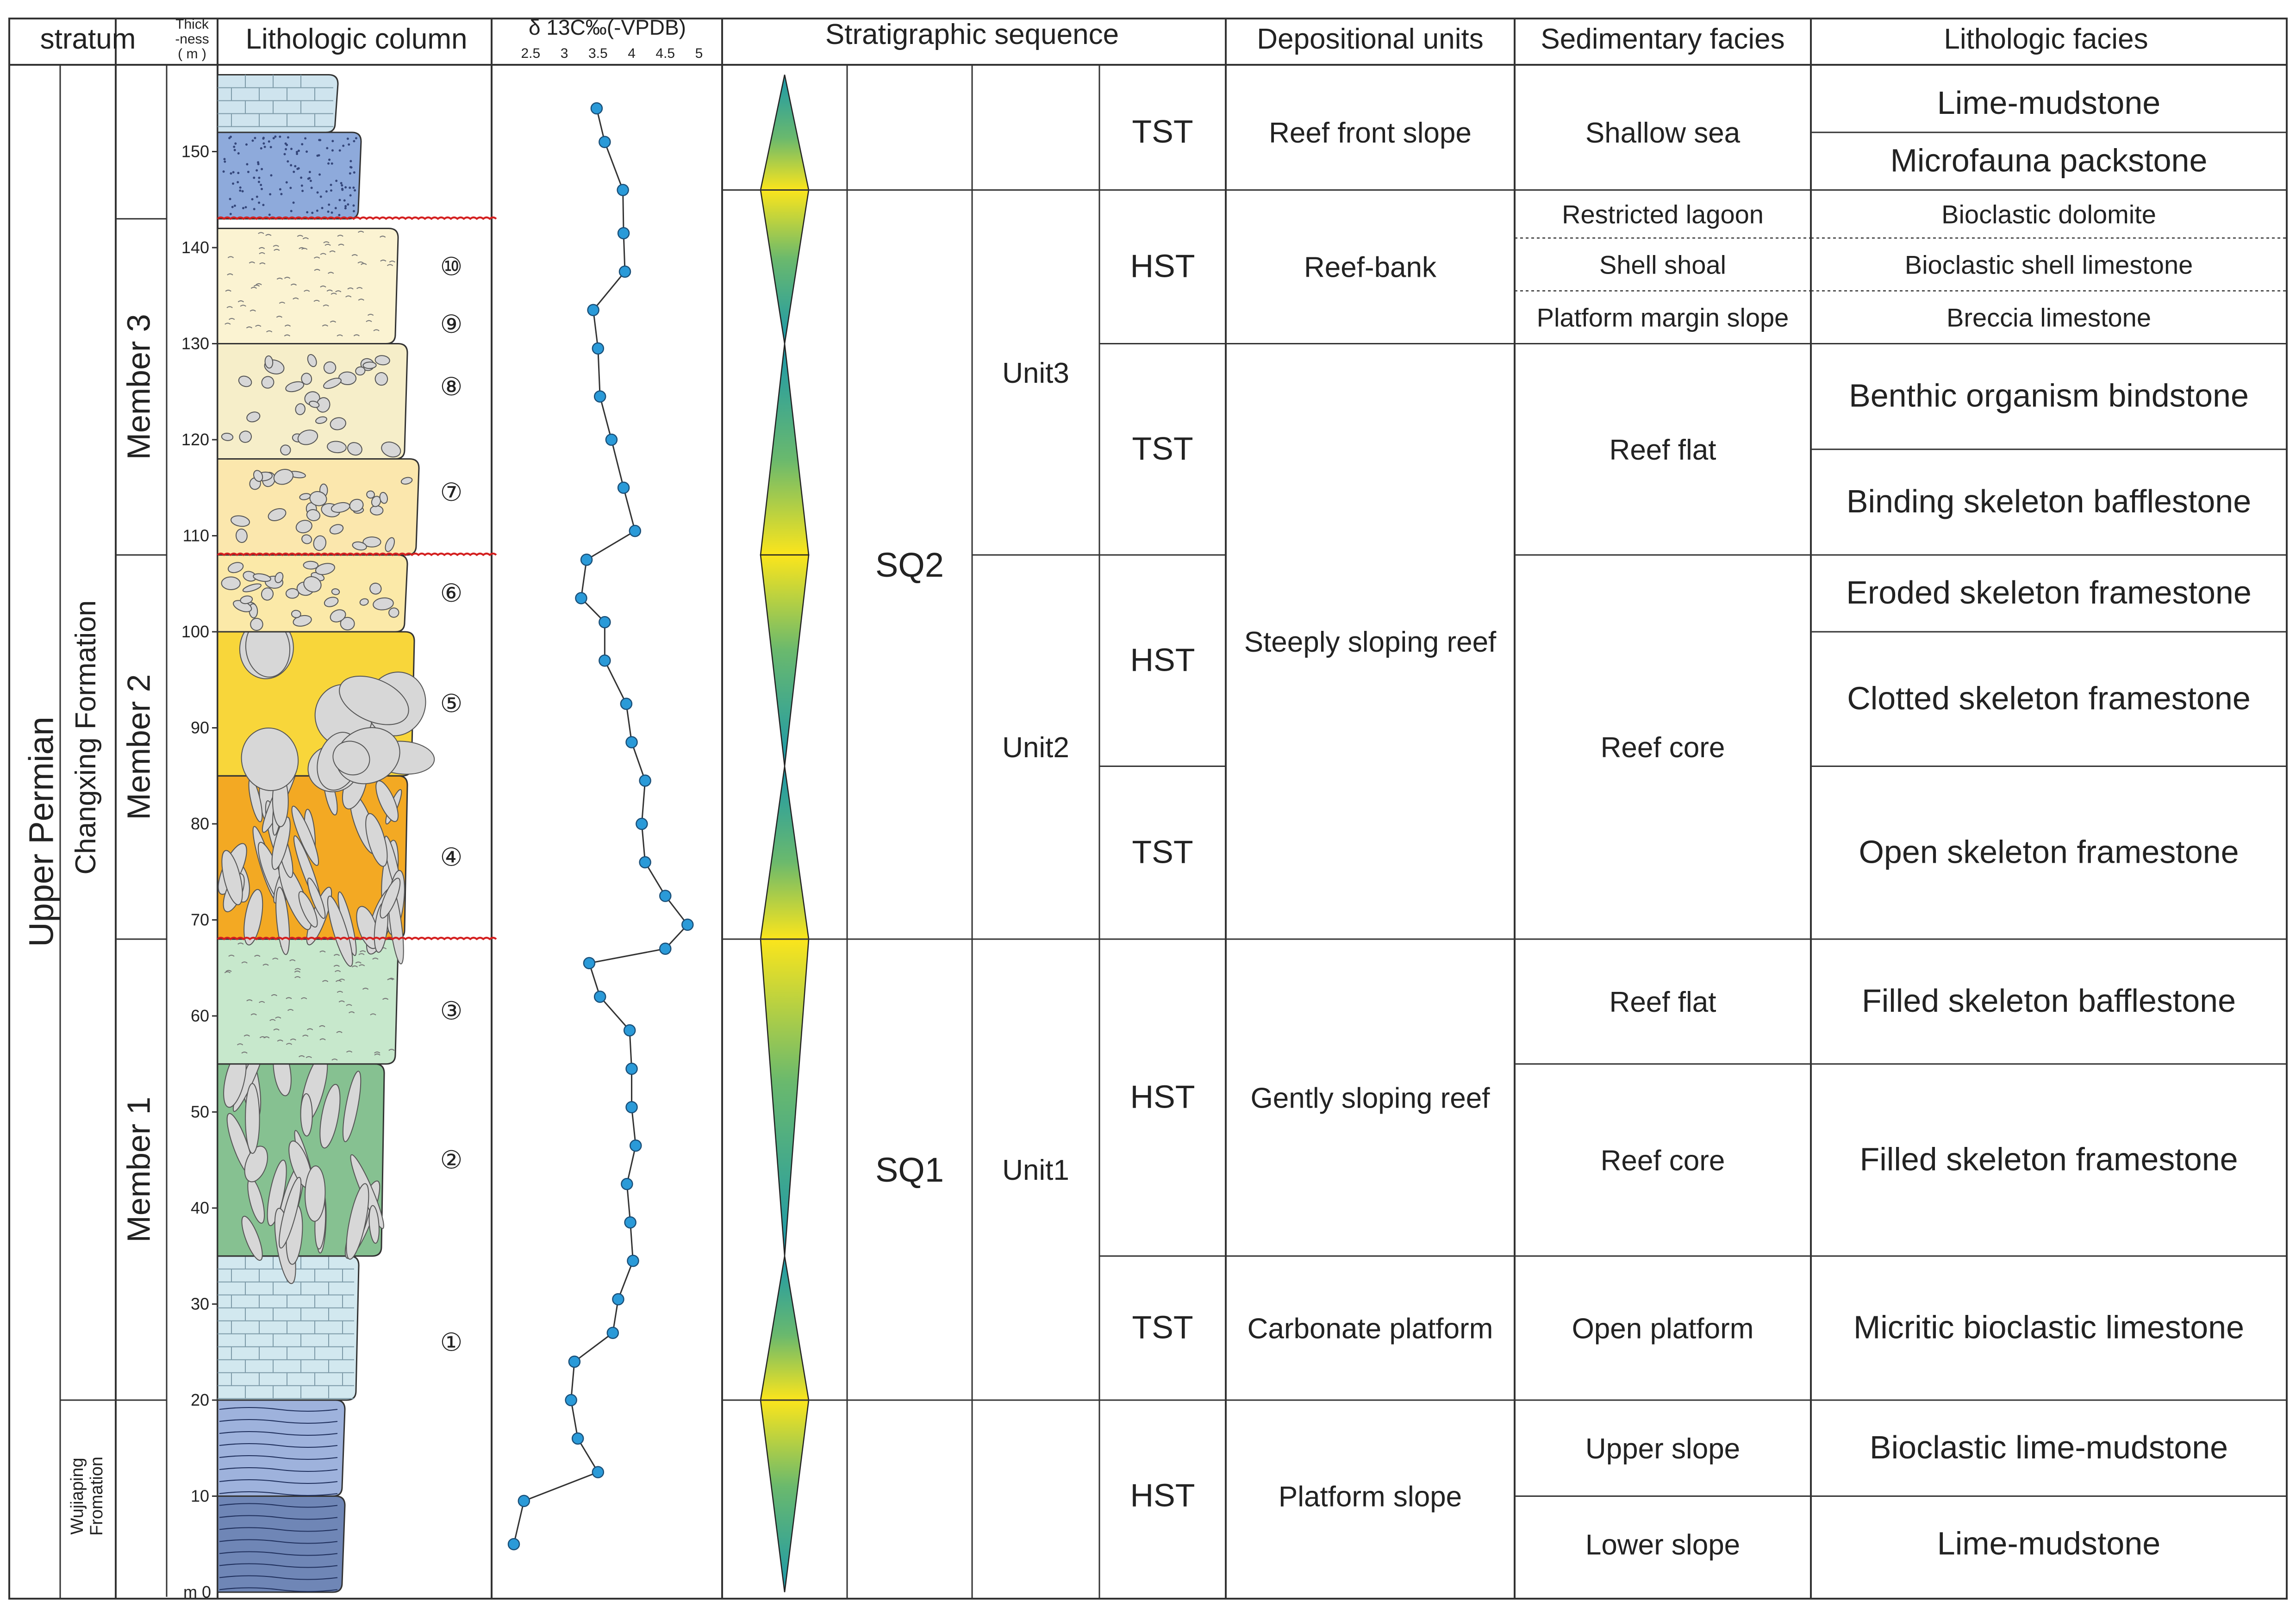  What do you see at coordinates (601, 826) in the screenshot?
I see `d13c-series-line` at bounding box center [601, 826].